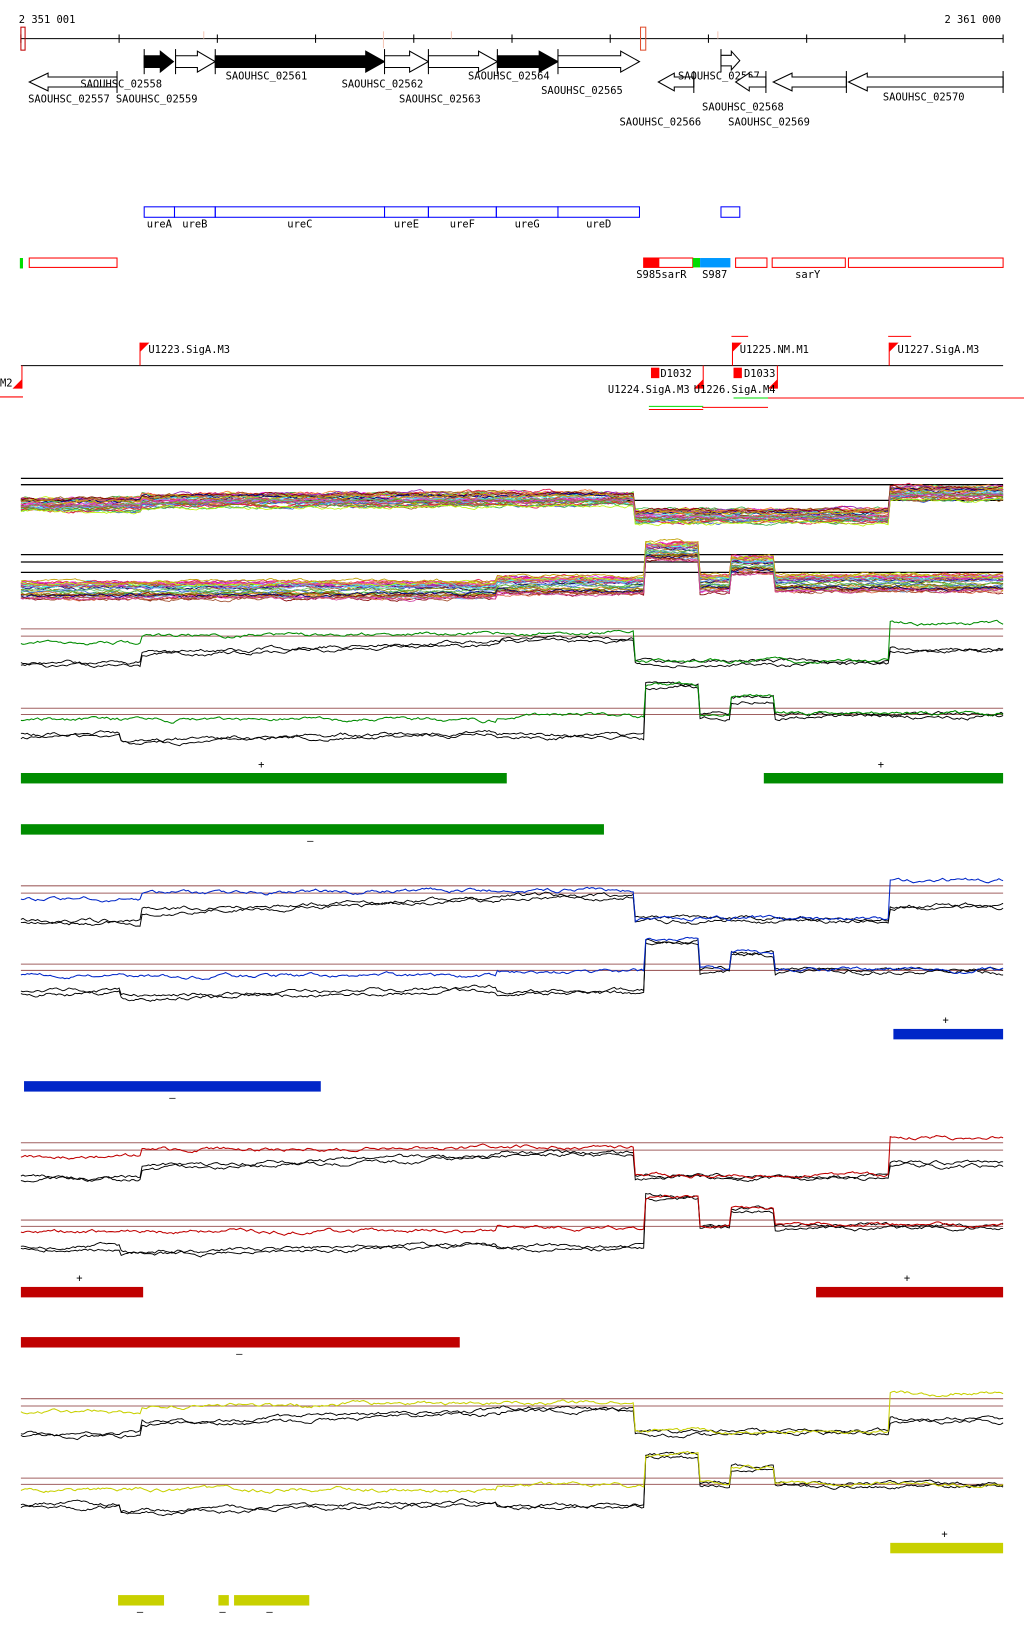 The image size is (1024, 1640). What do you see at coordinates (267, 76) in the screenshot?
I see `gene-label: SAOUHSC_02561` at bounding box center [267, 76].